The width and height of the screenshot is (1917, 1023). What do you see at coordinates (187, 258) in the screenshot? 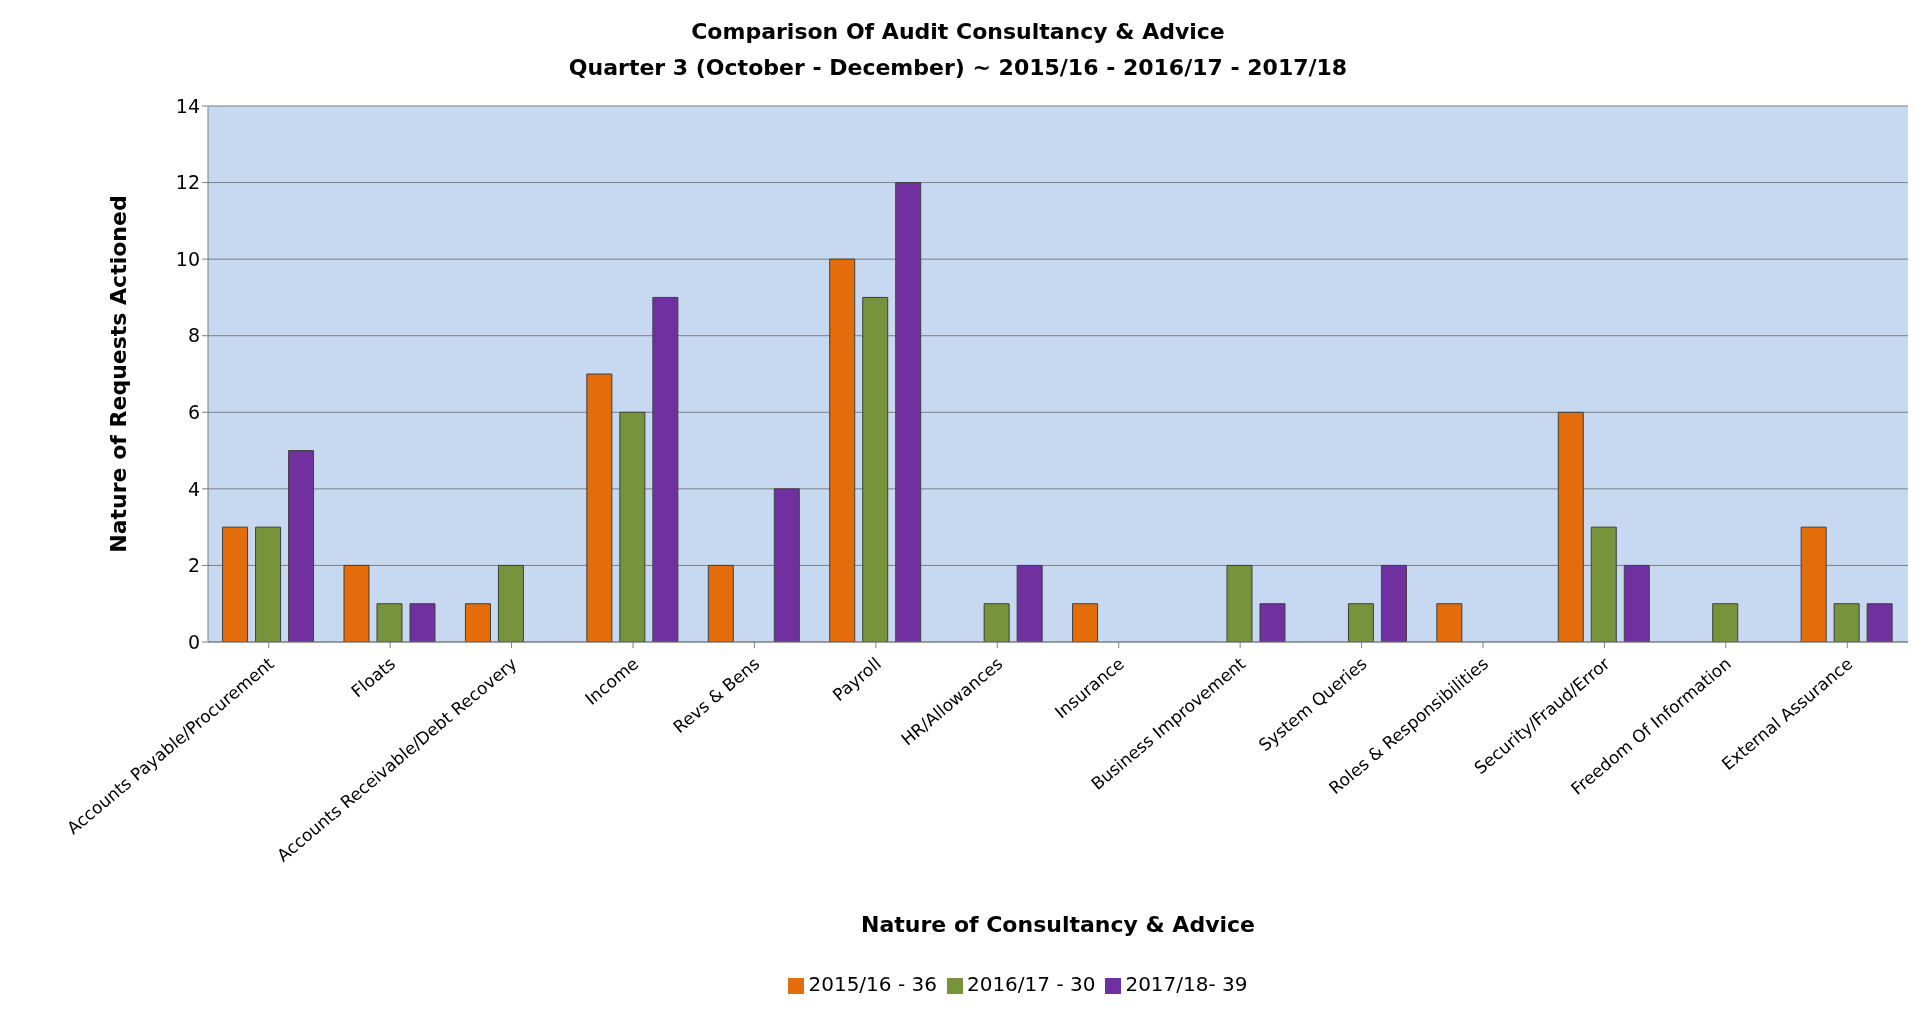
I see `y-tick-label: 10` at bounding box center [187, 258].